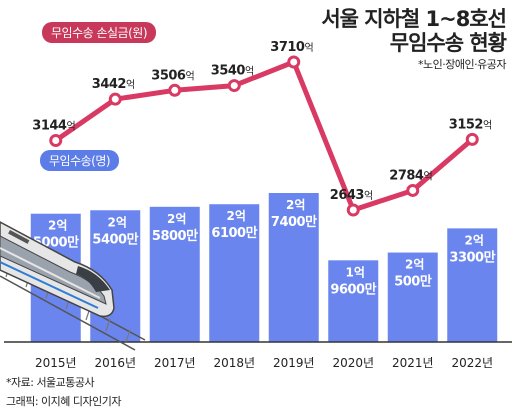 The width and height of the screenshot is (520, 416). What do you see at coordinates (50, 382) in the screenshot?
I see `source-note: *자료: 서울교통공사` at bounding box center [50, 382].